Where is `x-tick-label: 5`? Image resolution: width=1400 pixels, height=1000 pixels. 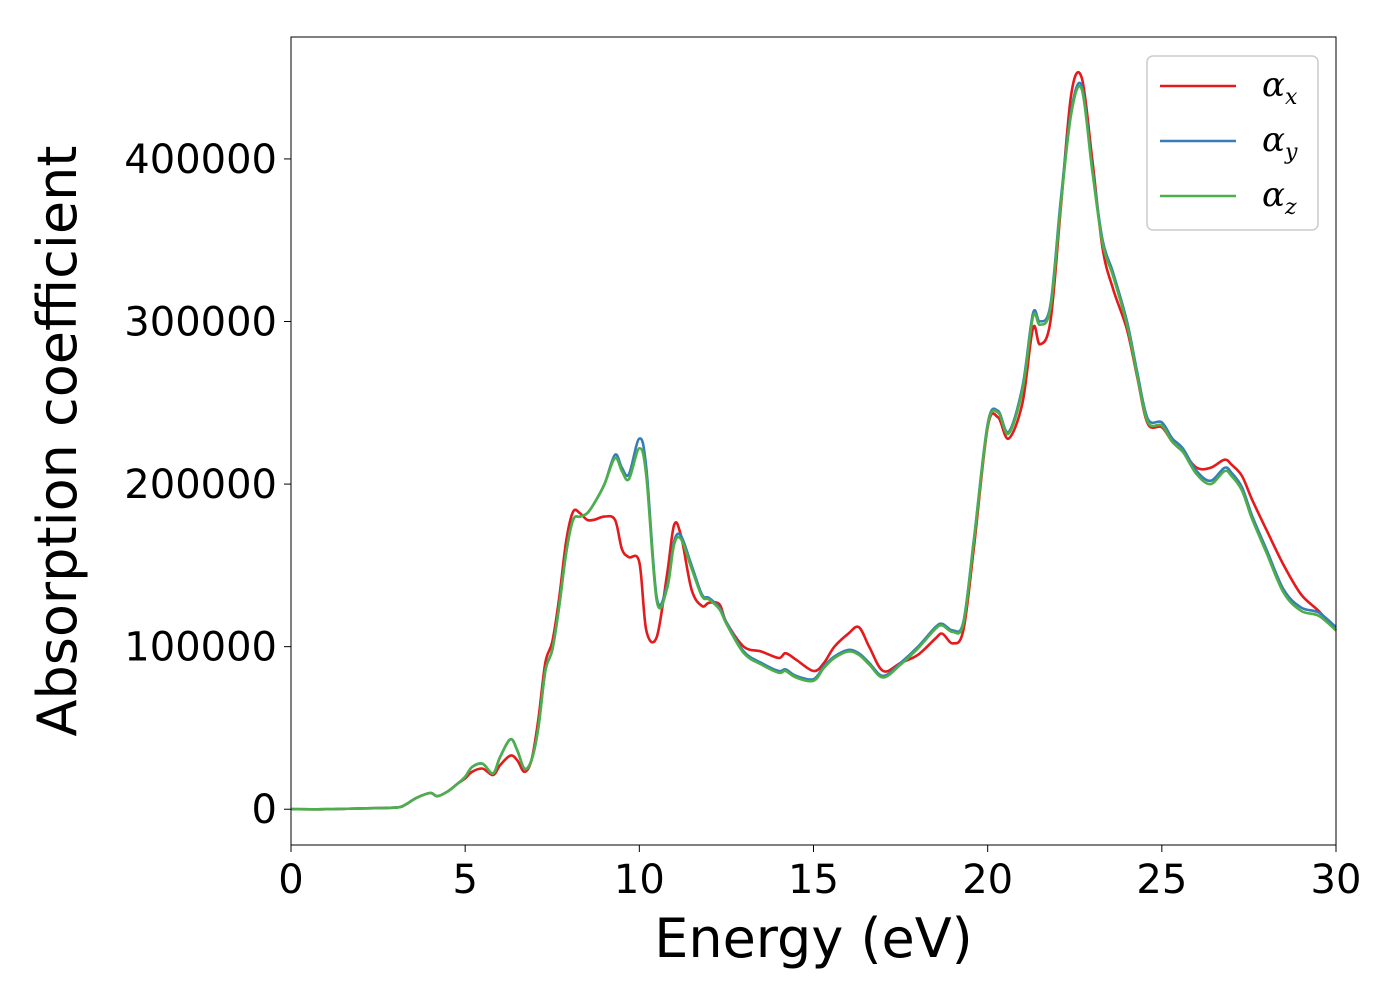 x-tick-label: 5 is located at coordinates (464, 880).